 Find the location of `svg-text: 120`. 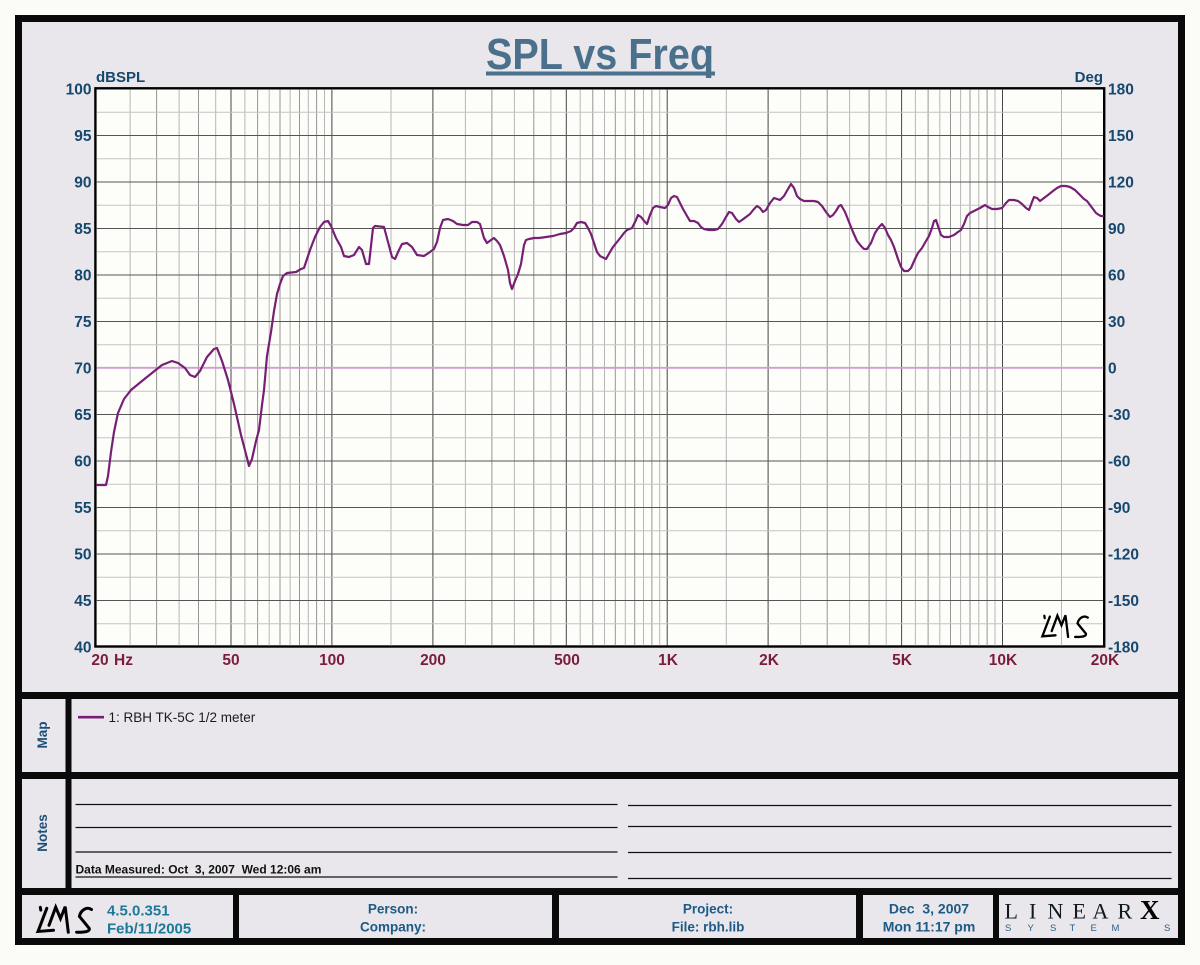

svg-text: 120 is located at coordinates (1121, 182).